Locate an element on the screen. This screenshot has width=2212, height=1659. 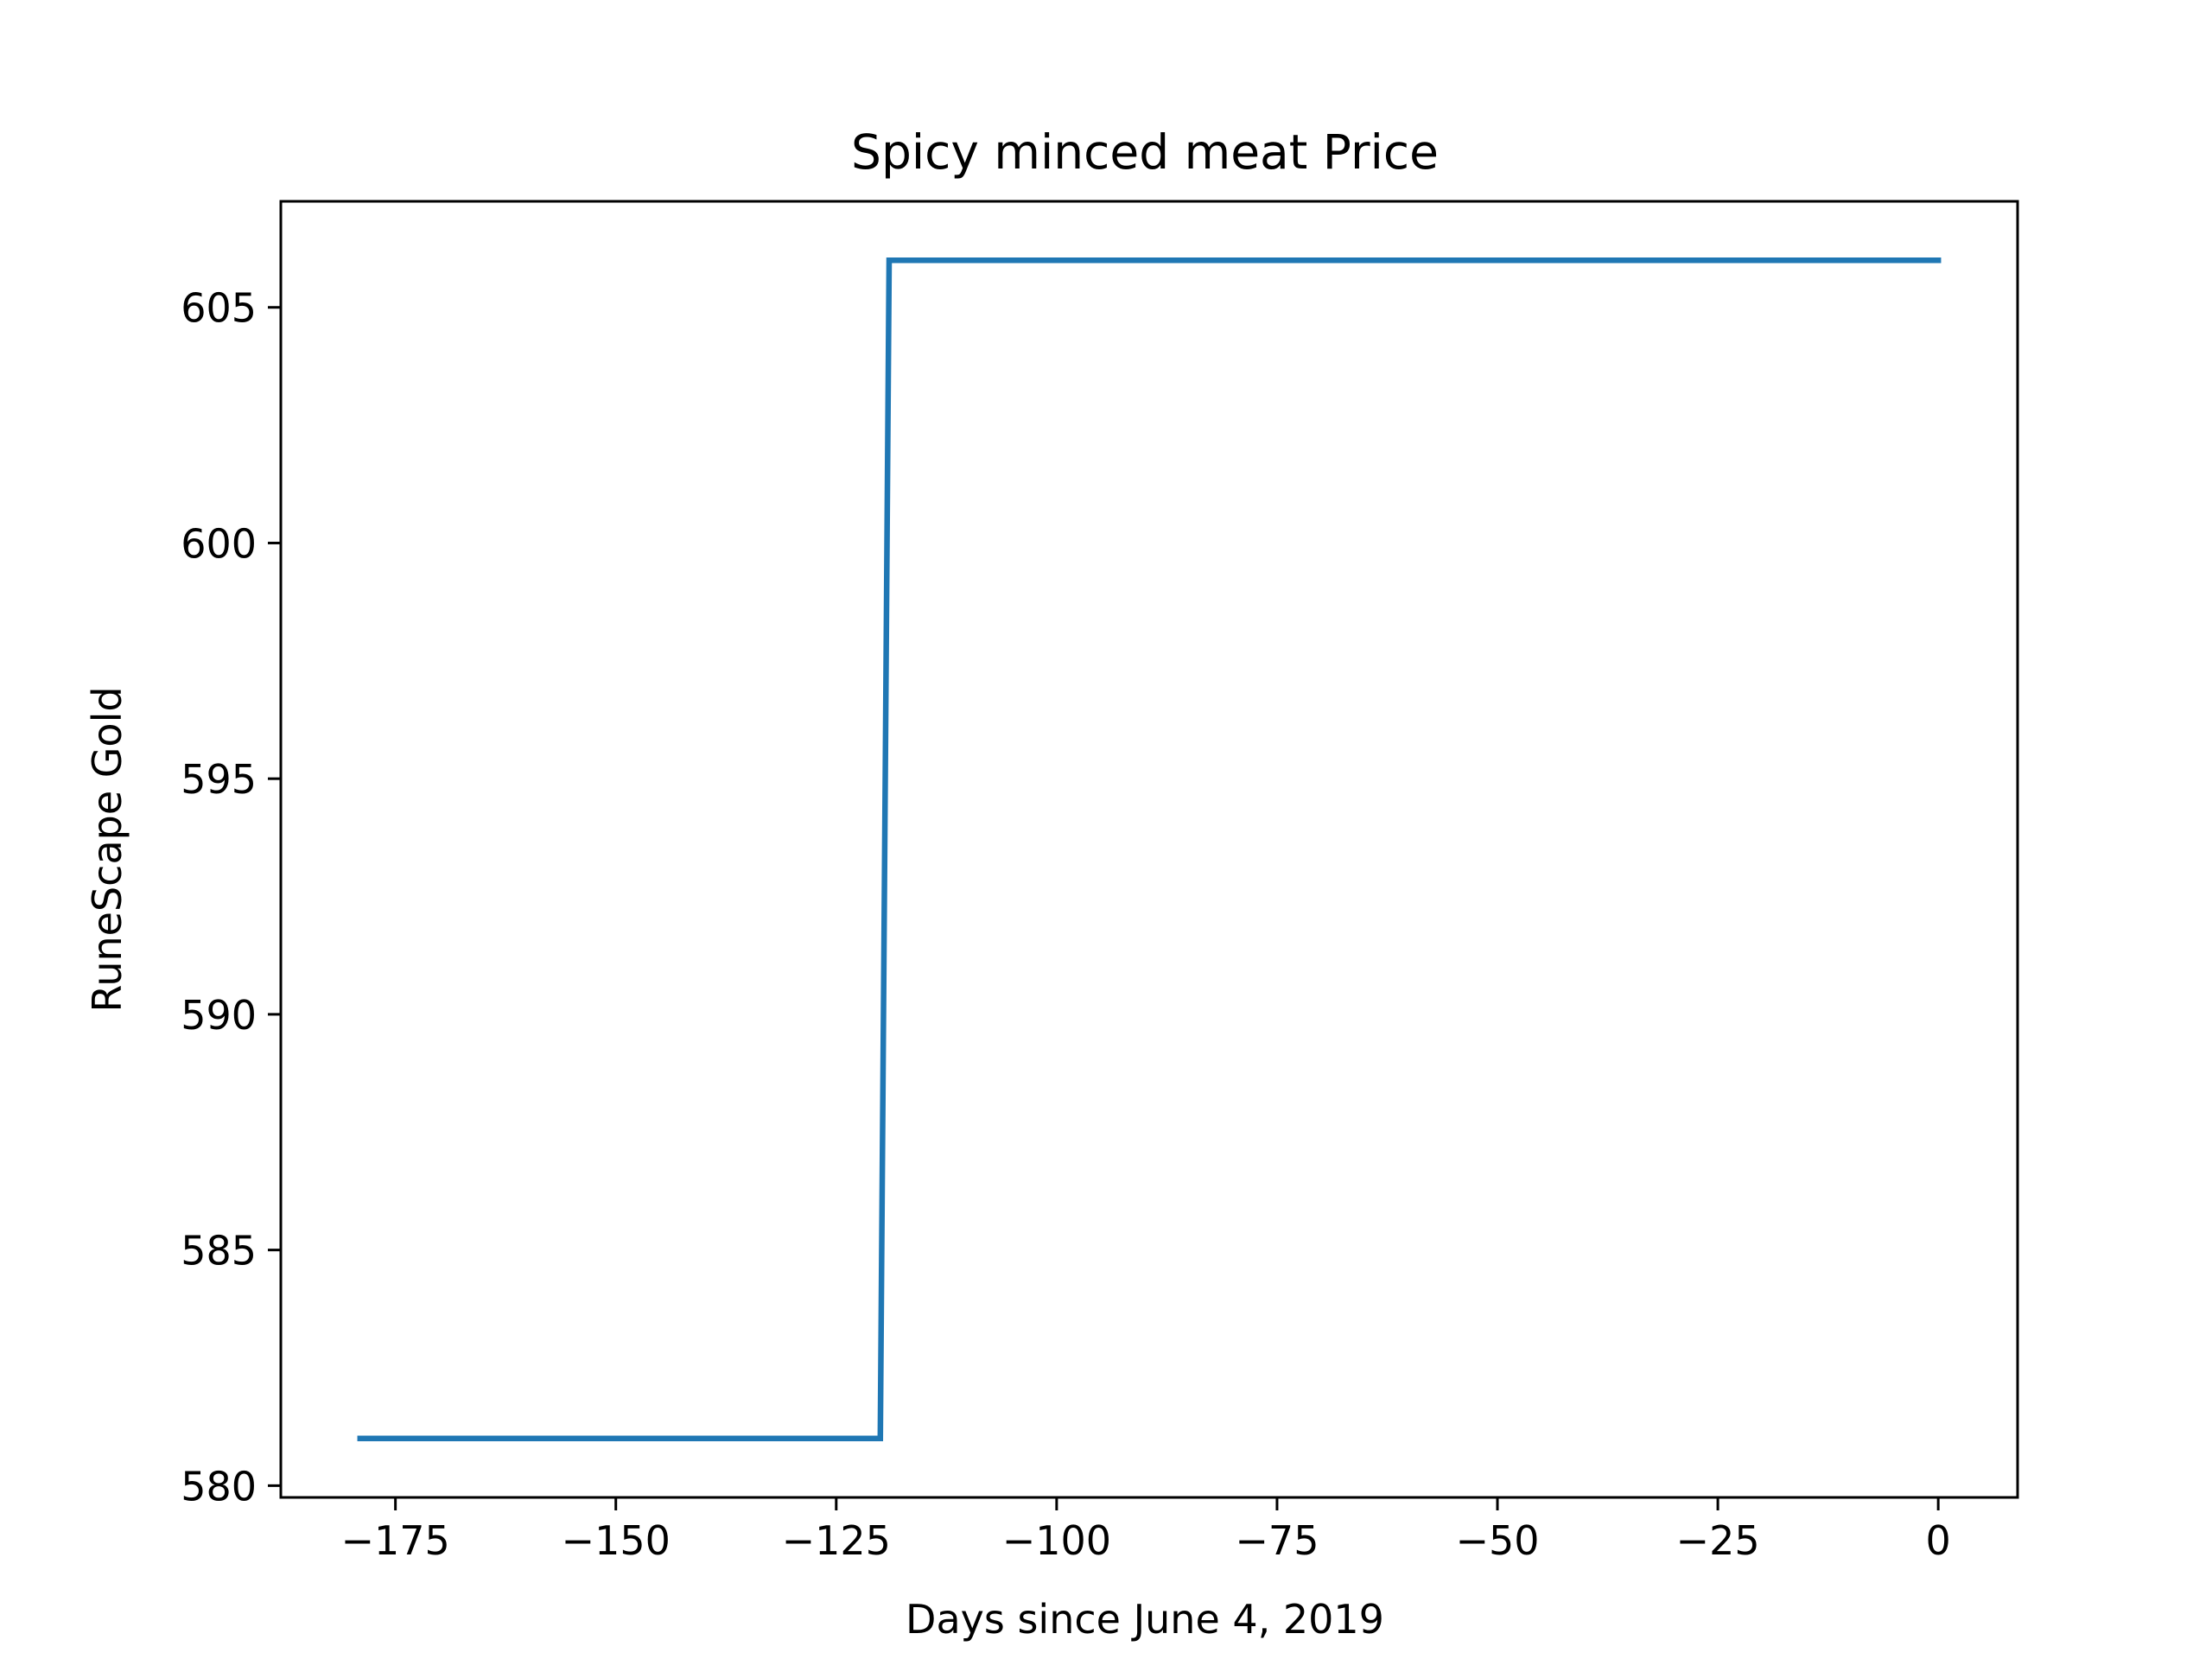
y-tick-label: 605 is located at coordinates (219, 308).